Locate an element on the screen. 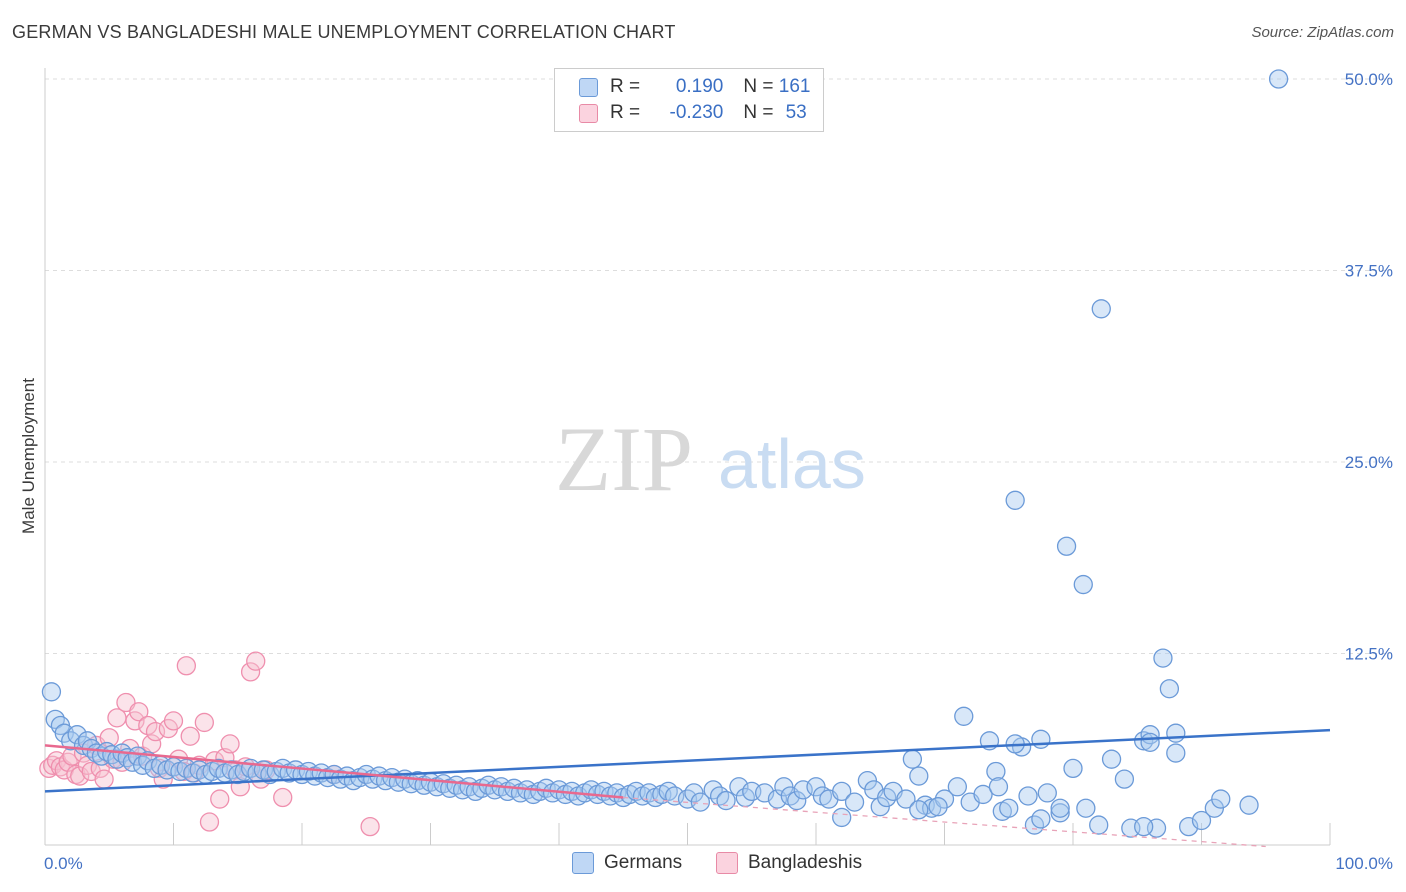  bangladeshi-trend-line is located at coordinates (334, 771).